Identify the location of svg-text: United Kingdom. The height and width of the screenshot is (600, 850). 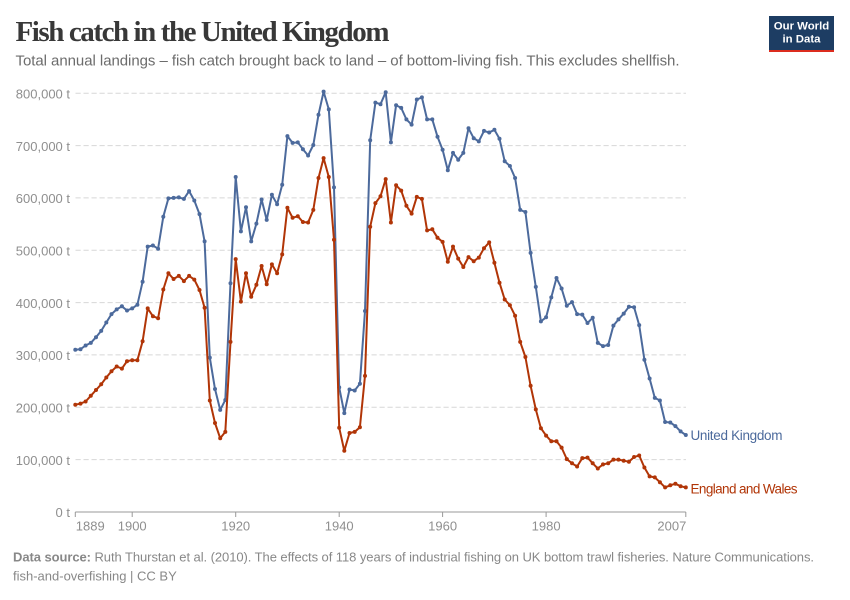
(737, 435).